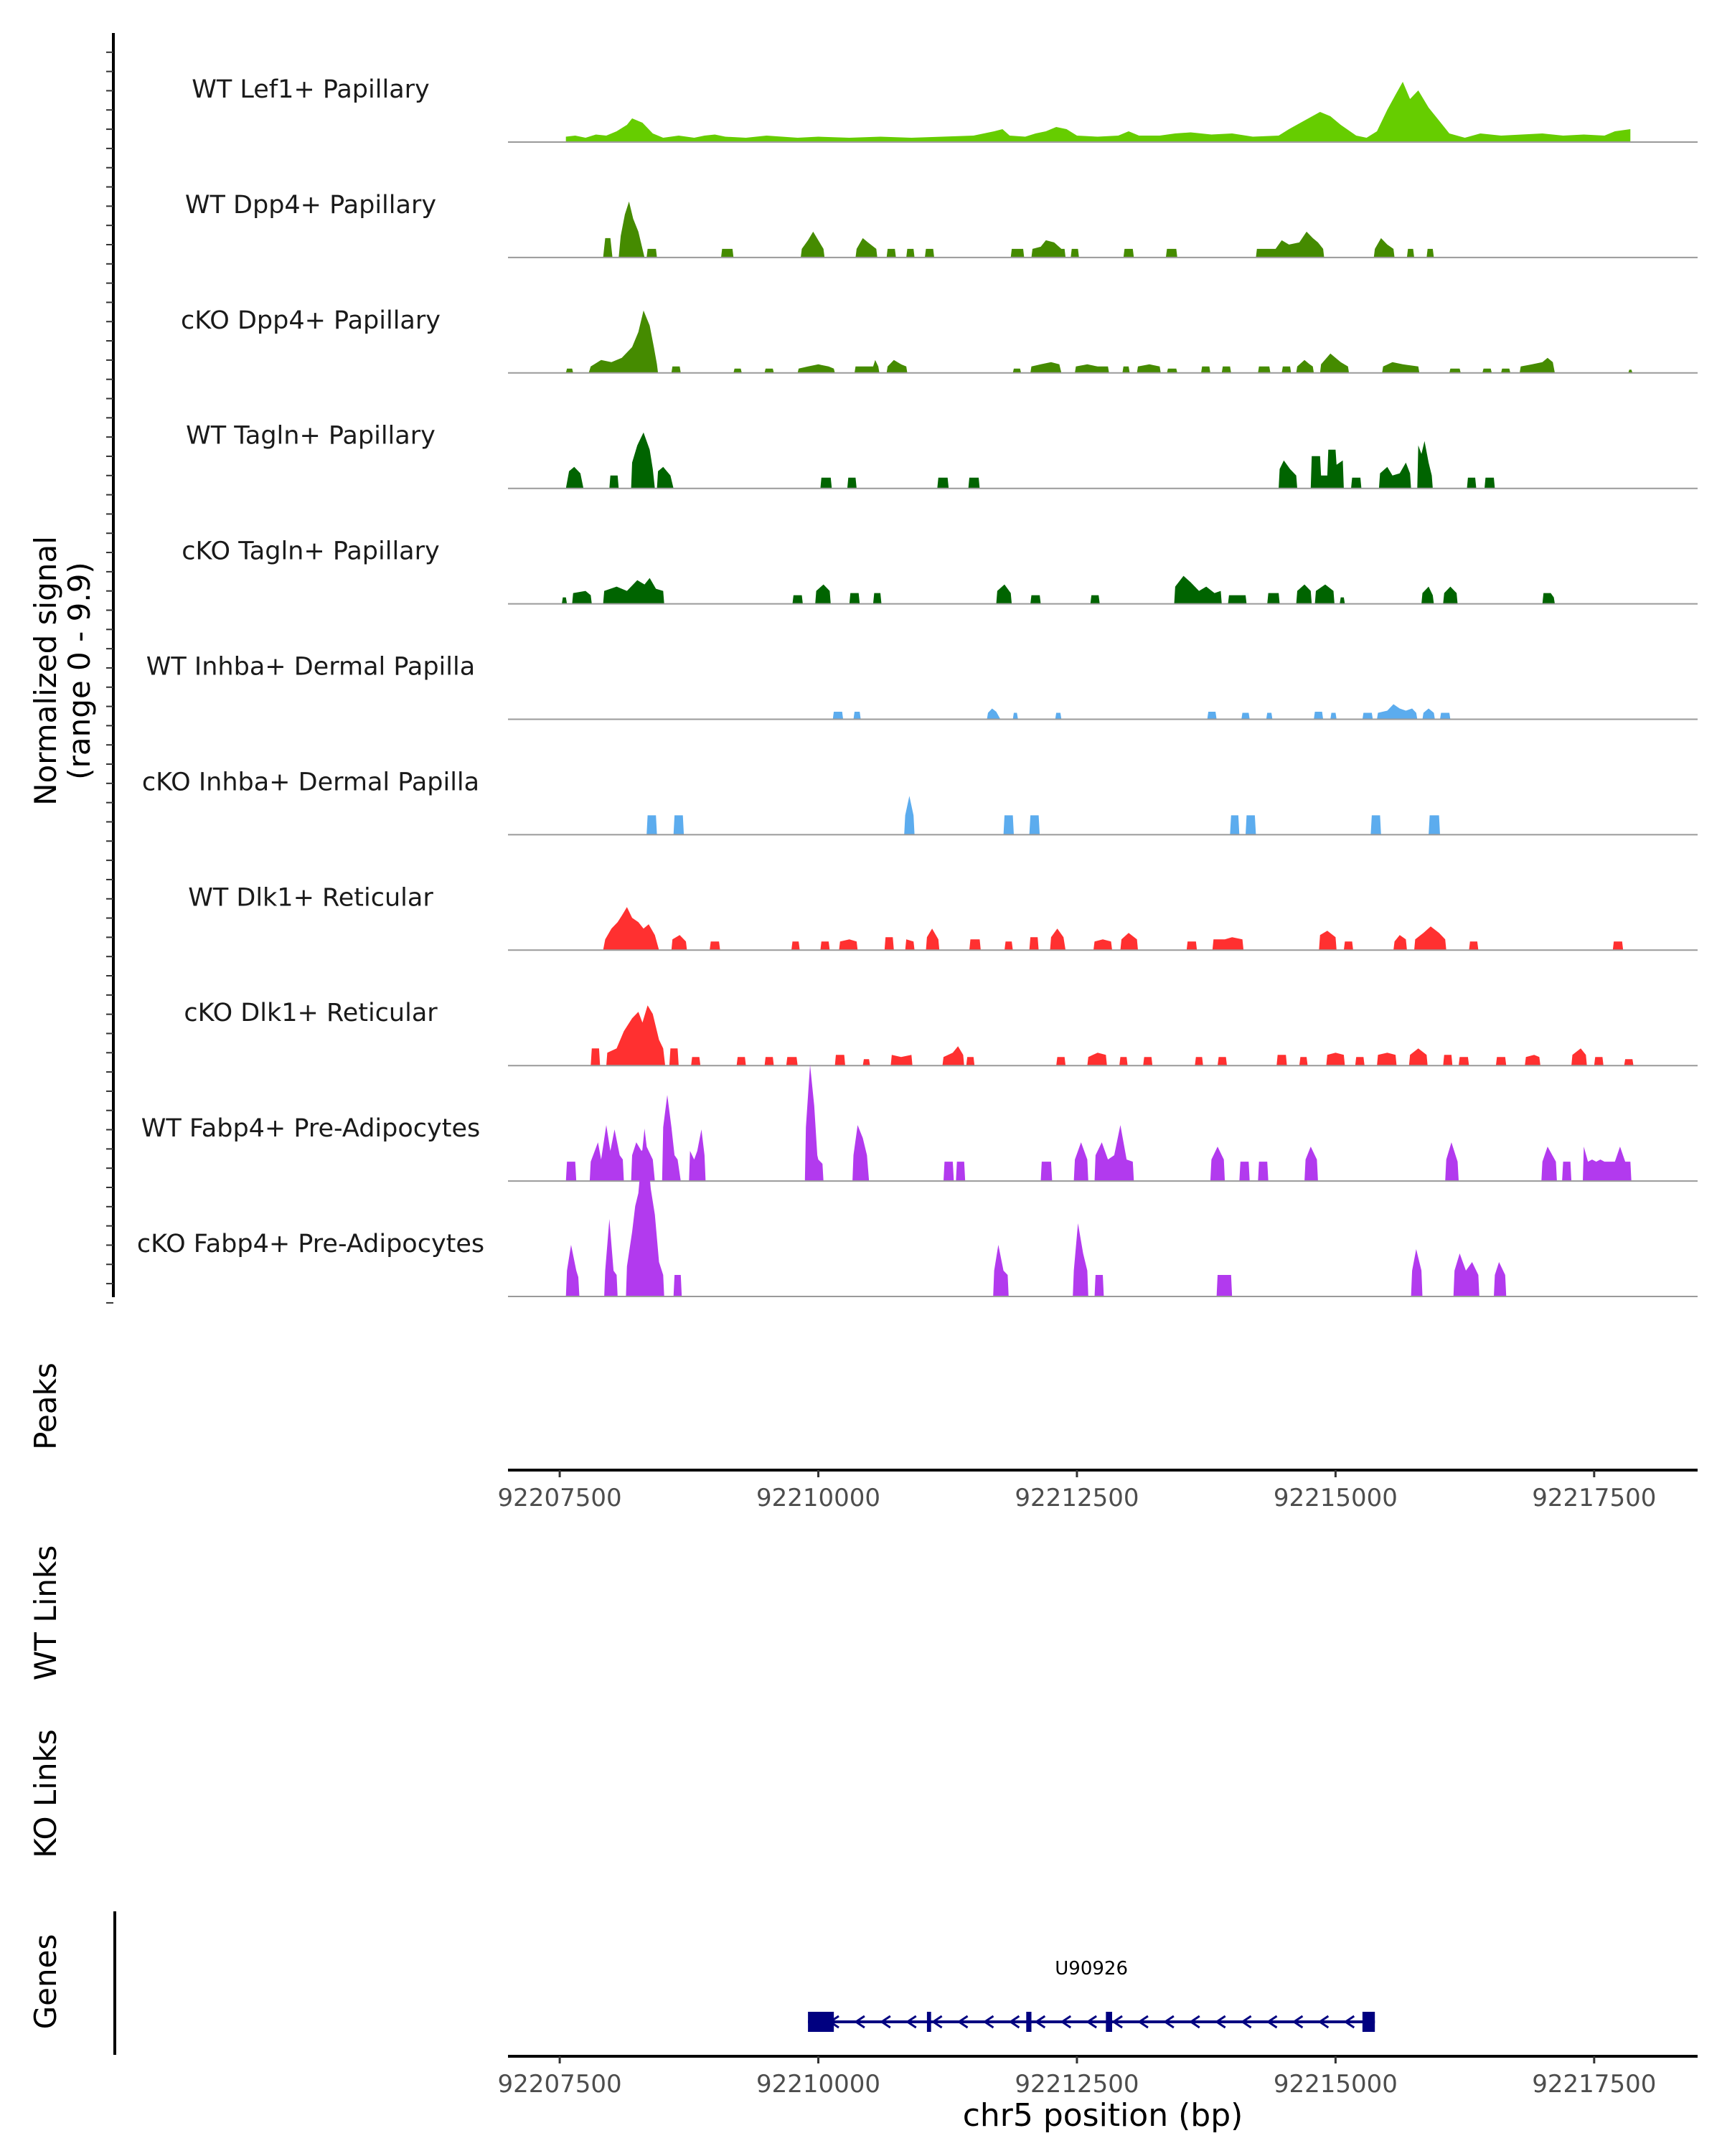  Describe the element at coordinates (1077, 1498) in the screenshot. I see `x-axis-top-tick-label-2: 92212500` at that location.